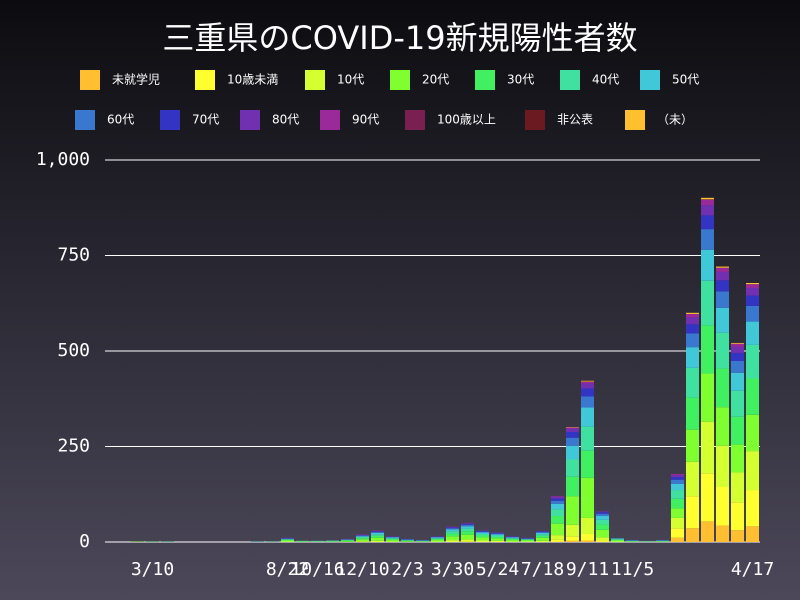  What do you see at coordinates (287, 569) in the screenshot?
I see `x-tick-label: 8/22` at bounding box center [287, 569].